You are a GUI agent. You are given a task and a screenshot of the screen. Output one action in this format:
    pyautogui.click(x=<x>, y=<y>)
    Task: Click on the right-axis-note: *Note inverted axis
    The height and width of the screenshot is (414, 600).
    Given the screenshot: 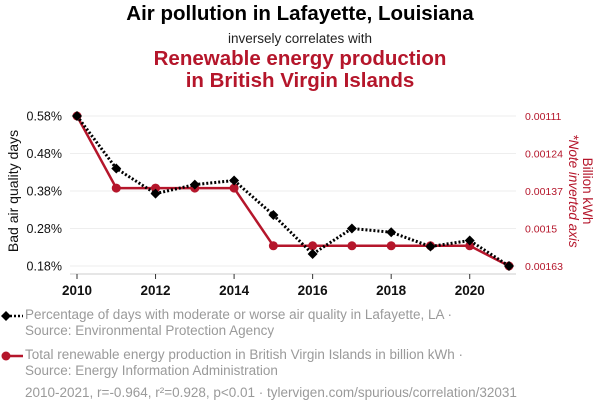 What is the action you would take?
    pyautogui.click(x=573, y=191)
    